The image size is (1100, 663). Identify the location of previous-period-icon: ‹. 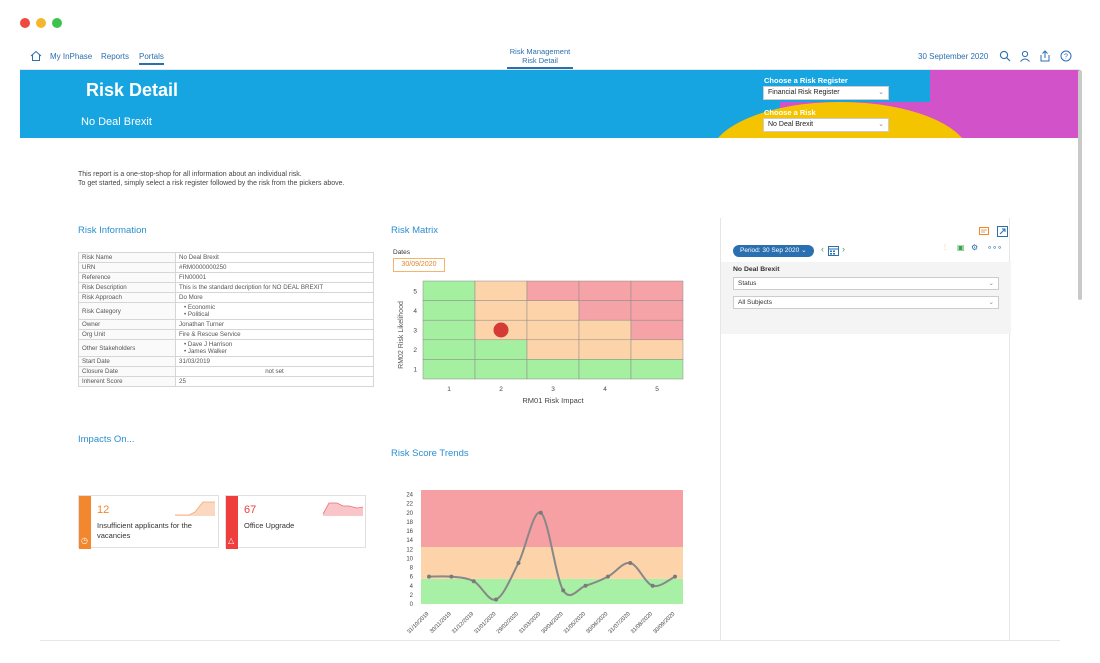
(822, 249).